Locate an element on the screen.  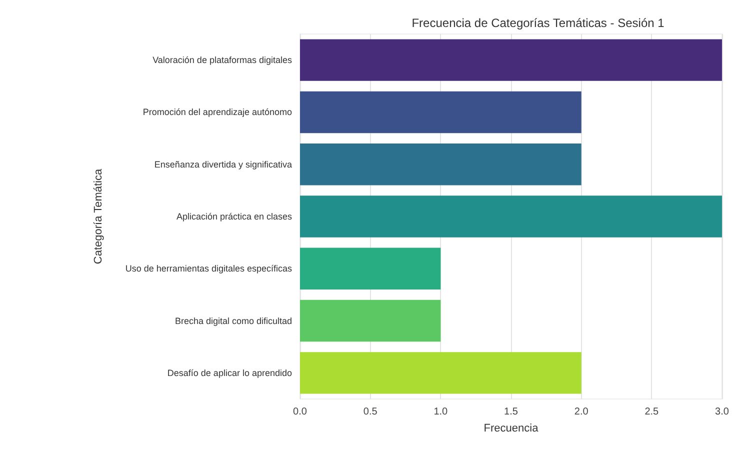
y-tick-label: Valoración de plataformas digitales is located at coordinates (222, 60).